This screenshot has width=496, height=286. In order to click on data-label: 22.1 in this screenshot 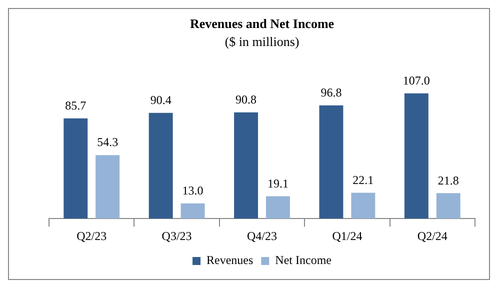, I will do `click(363, 179)`.